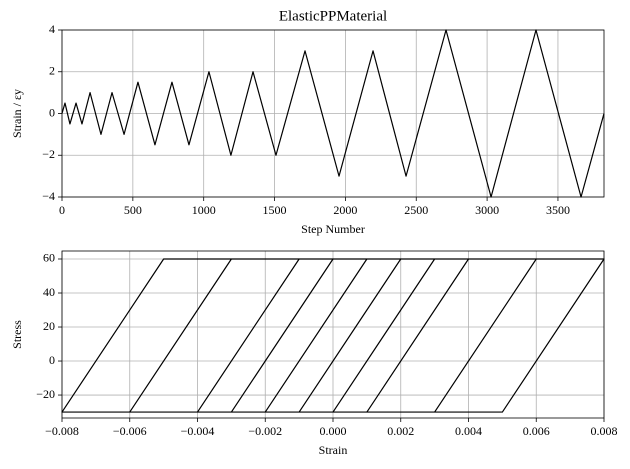 Image resolution: width=630 pixels, height=469 pixels. Describe the element at coordinates (130, 431) in the screenshot. I see `x-tick-label: −0.006` at that location.